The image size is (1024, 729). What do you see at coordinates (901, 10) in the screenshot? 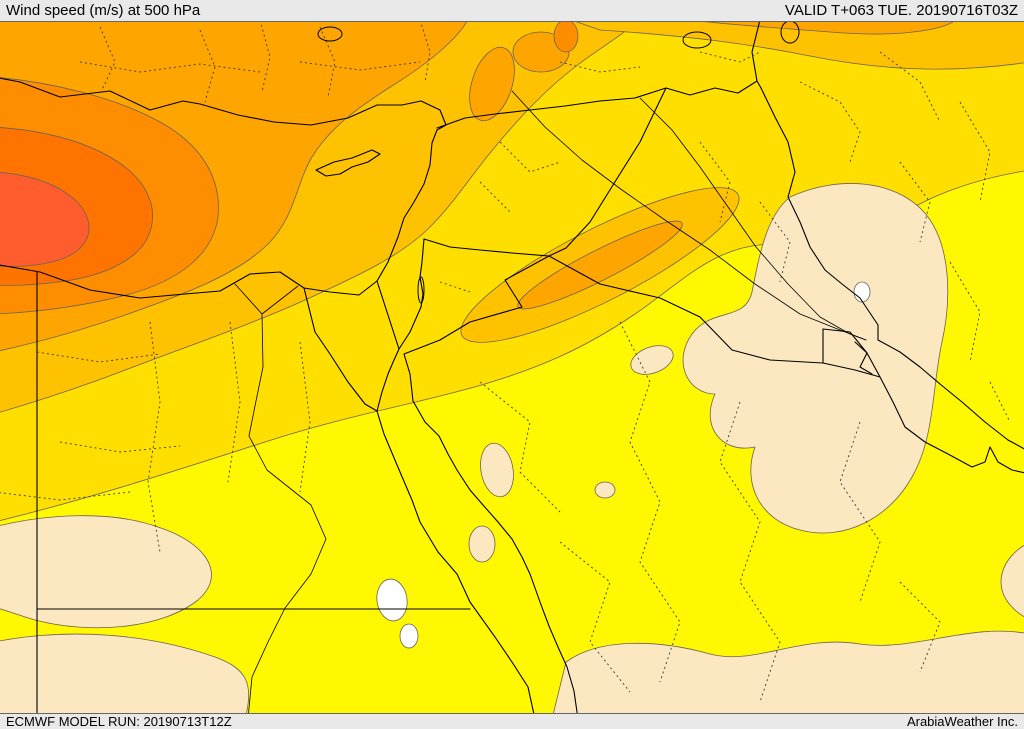
I see `valid-time-label: VALID T+063 TUE. 20190716T03Z` at bounding box center [901, 10].